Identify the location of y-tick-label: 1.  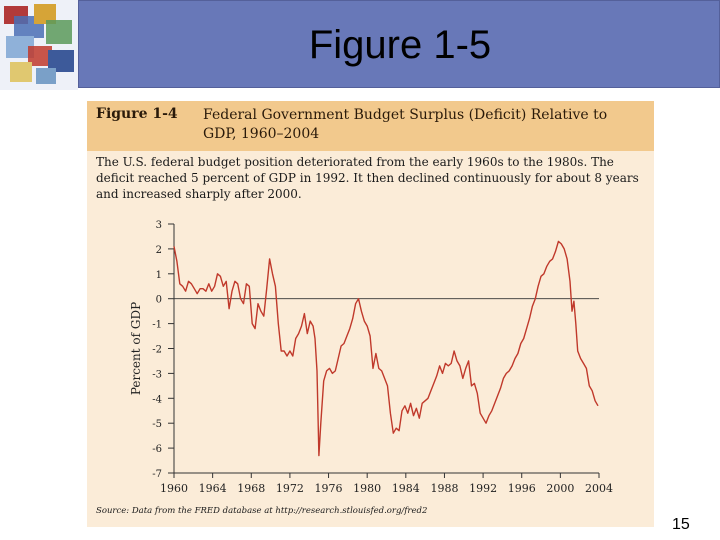
(159, 275).